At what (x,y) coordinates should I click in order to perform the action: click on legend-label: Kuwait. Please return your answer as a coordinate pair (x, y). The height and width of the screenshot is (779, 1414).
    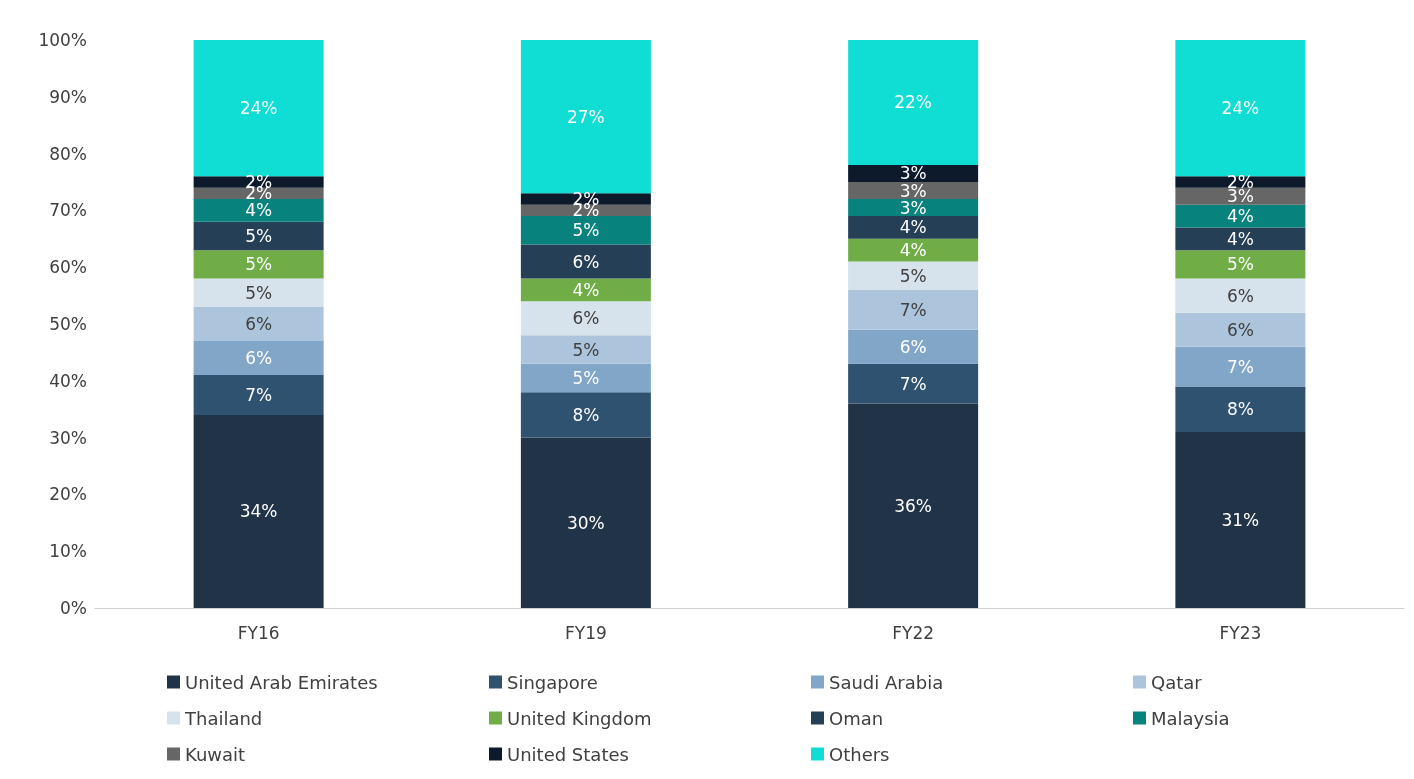
    Looking at the image, I should click on (215, 754).